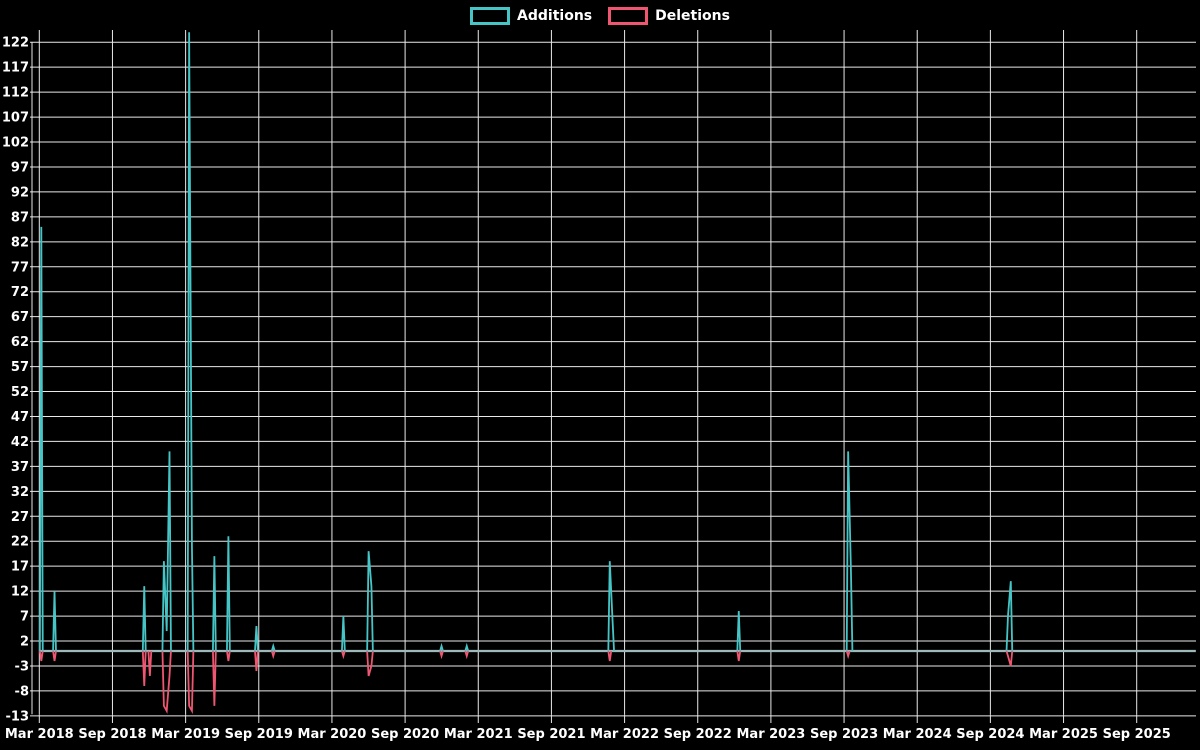 This screenshot has height=750, width=1200. I want to click on y-tick-label: 42, so click(20, 442).